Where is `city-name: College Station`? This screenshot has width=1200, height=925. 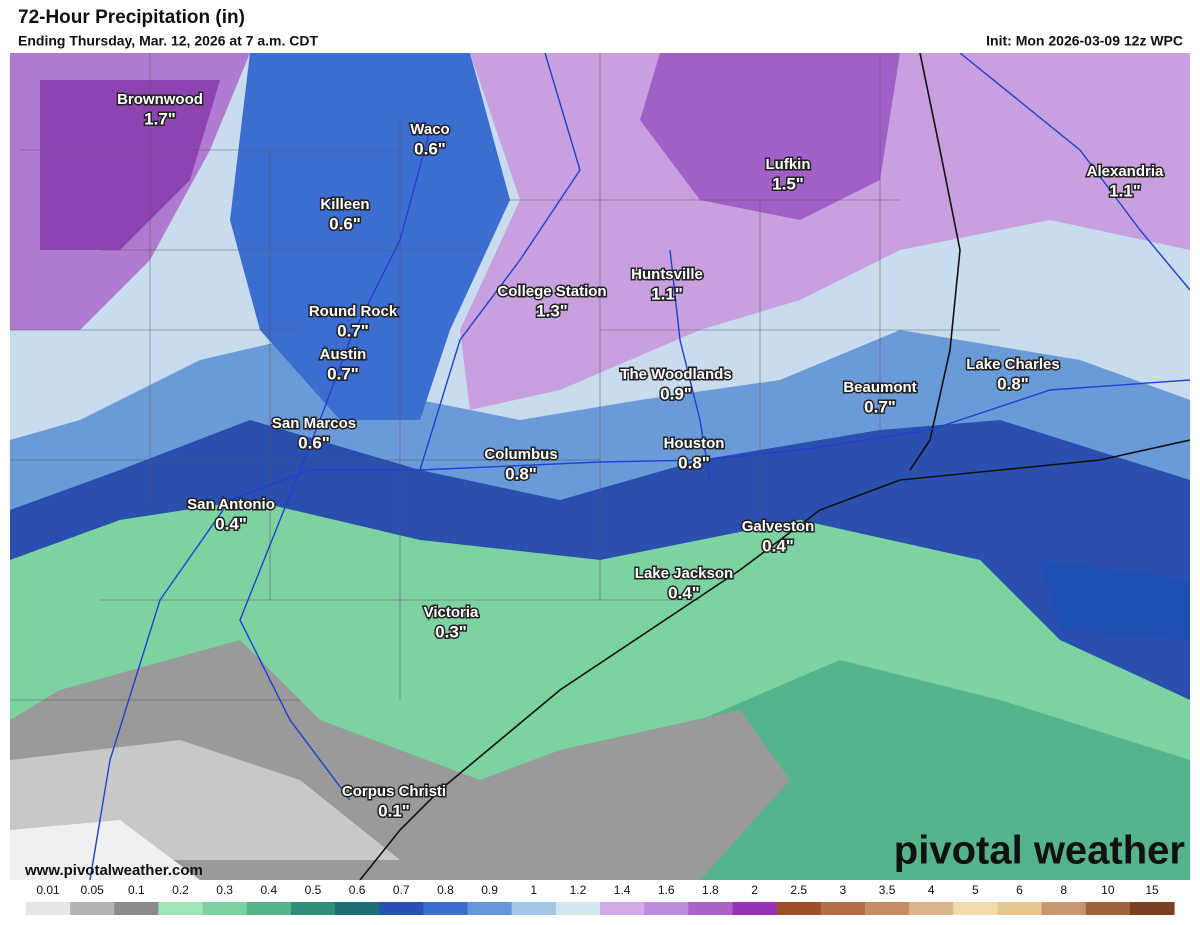 city-name: College Station is located at coordinates (551, 291).